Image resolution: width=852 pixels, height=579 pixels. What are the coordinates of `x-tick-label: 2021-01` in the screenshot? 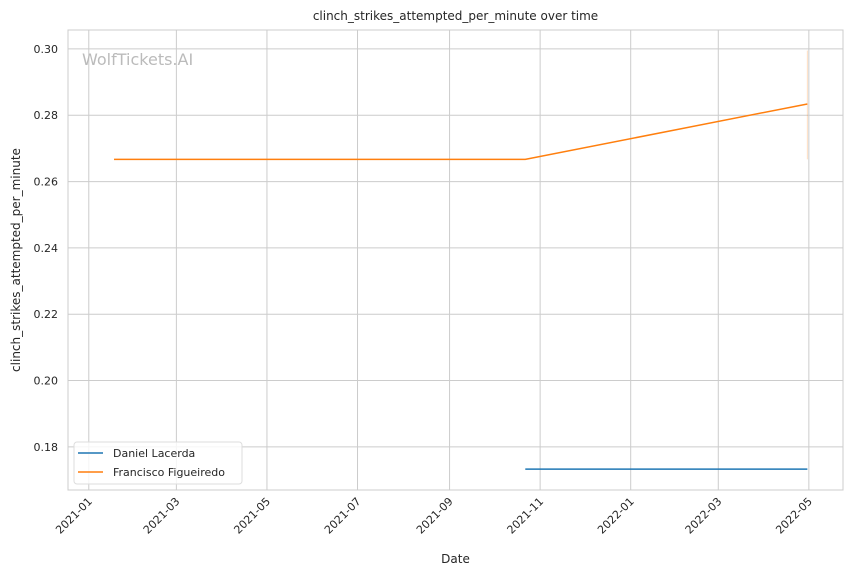 It's located at (74, 516).